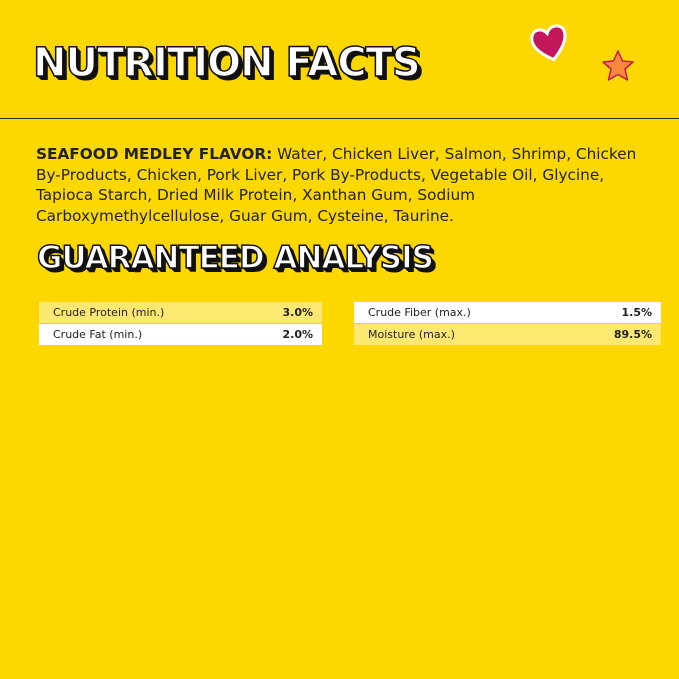  I want to click on section-title: GUARANTEED ANALYSIS, so click(235, 258).